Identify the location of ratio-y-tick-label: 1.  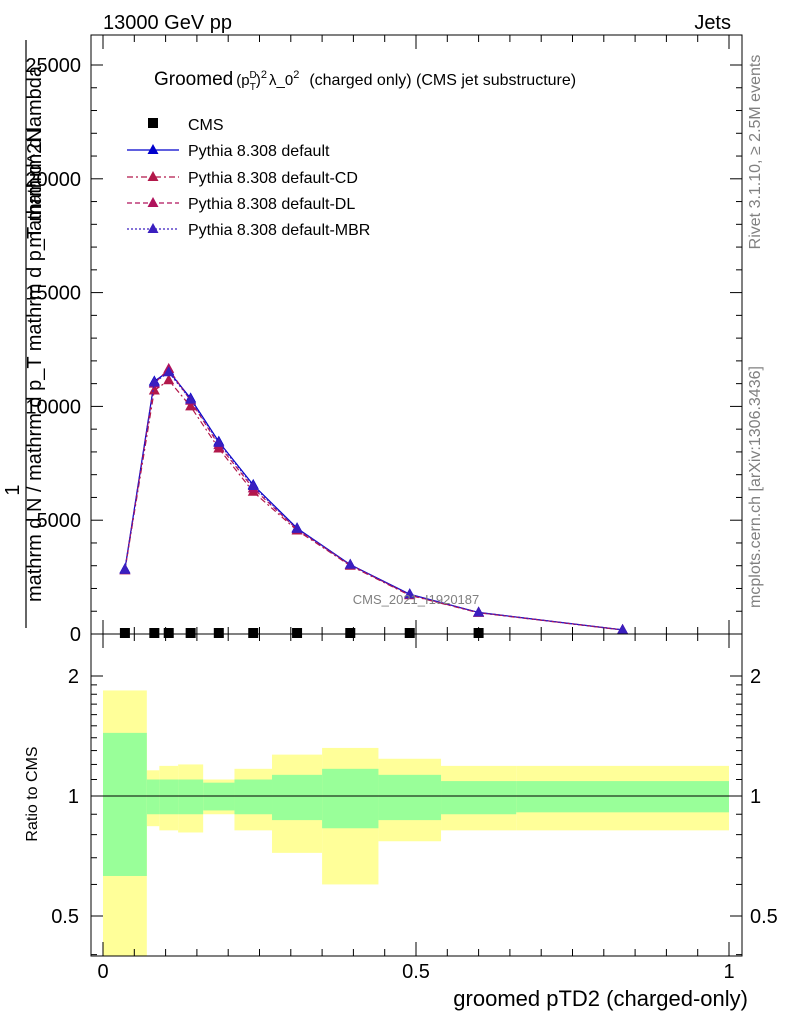
(73, 797).